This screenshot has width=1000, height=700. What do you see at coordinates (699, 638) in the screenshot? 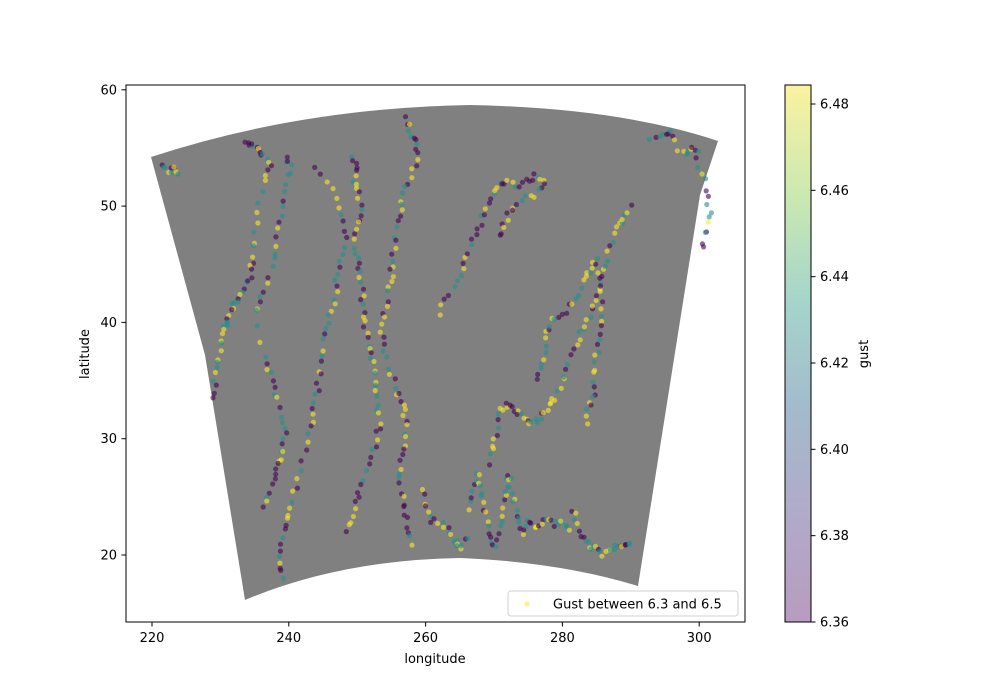
I see `x-tick-label: 300` at bounding box center [699, 638].